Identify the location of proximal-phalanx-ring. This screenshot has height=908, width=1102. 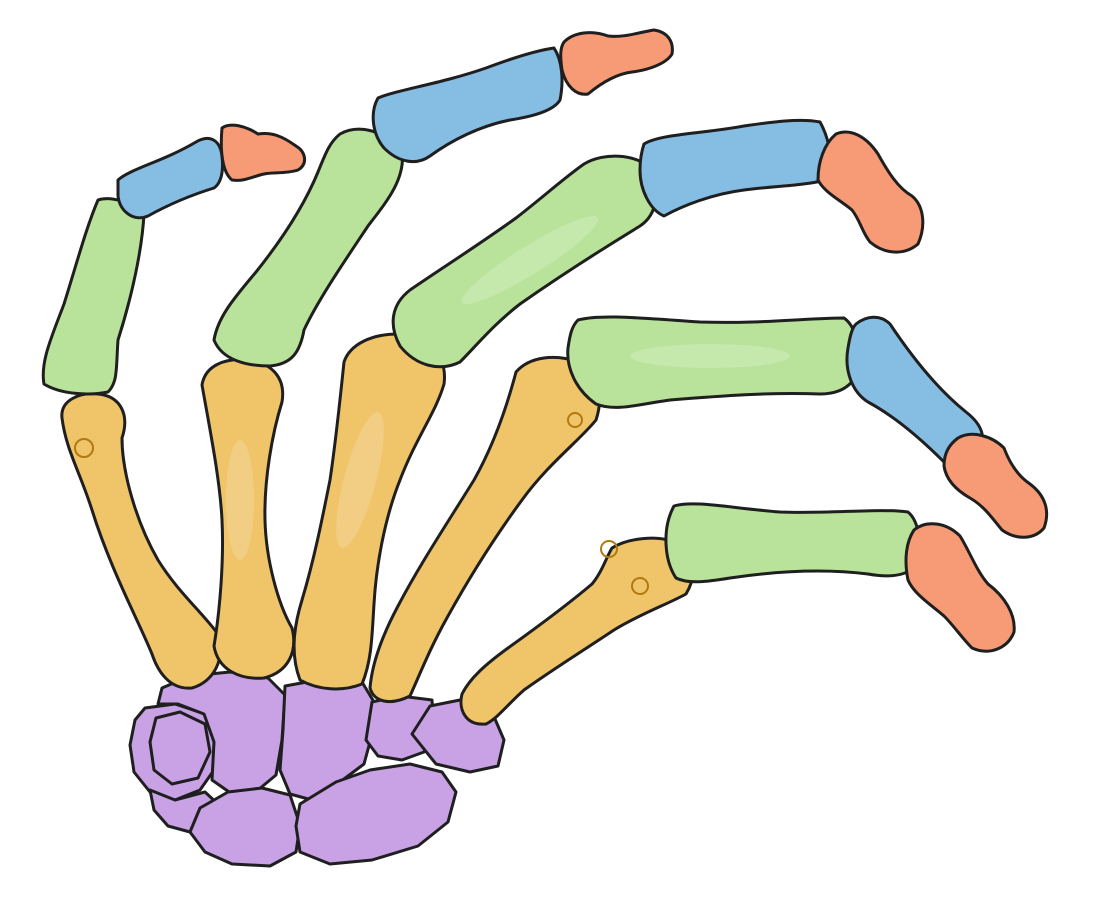
(713, 362).